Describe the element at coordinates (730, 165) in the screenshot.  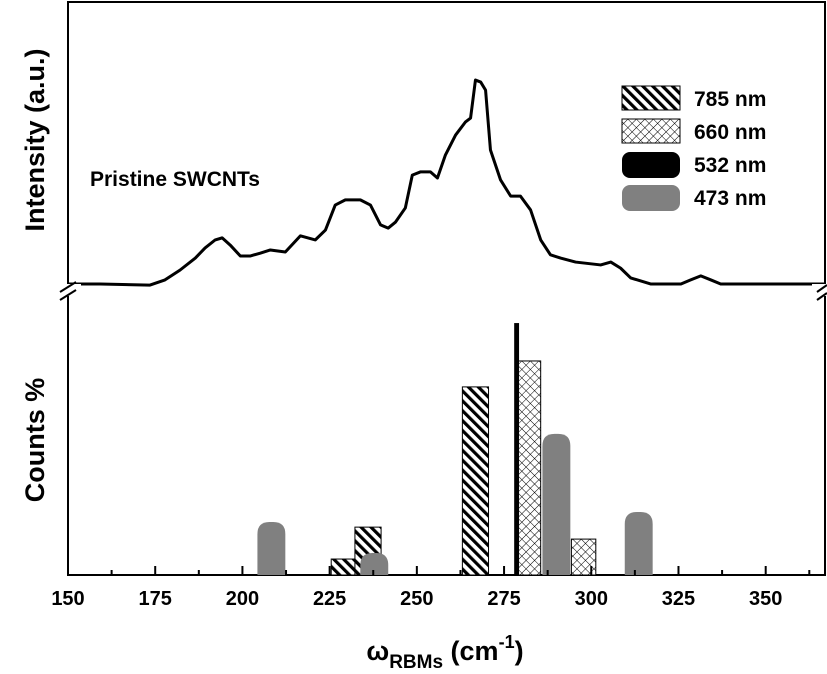
I see `legend-label: 532 nm` at that location.